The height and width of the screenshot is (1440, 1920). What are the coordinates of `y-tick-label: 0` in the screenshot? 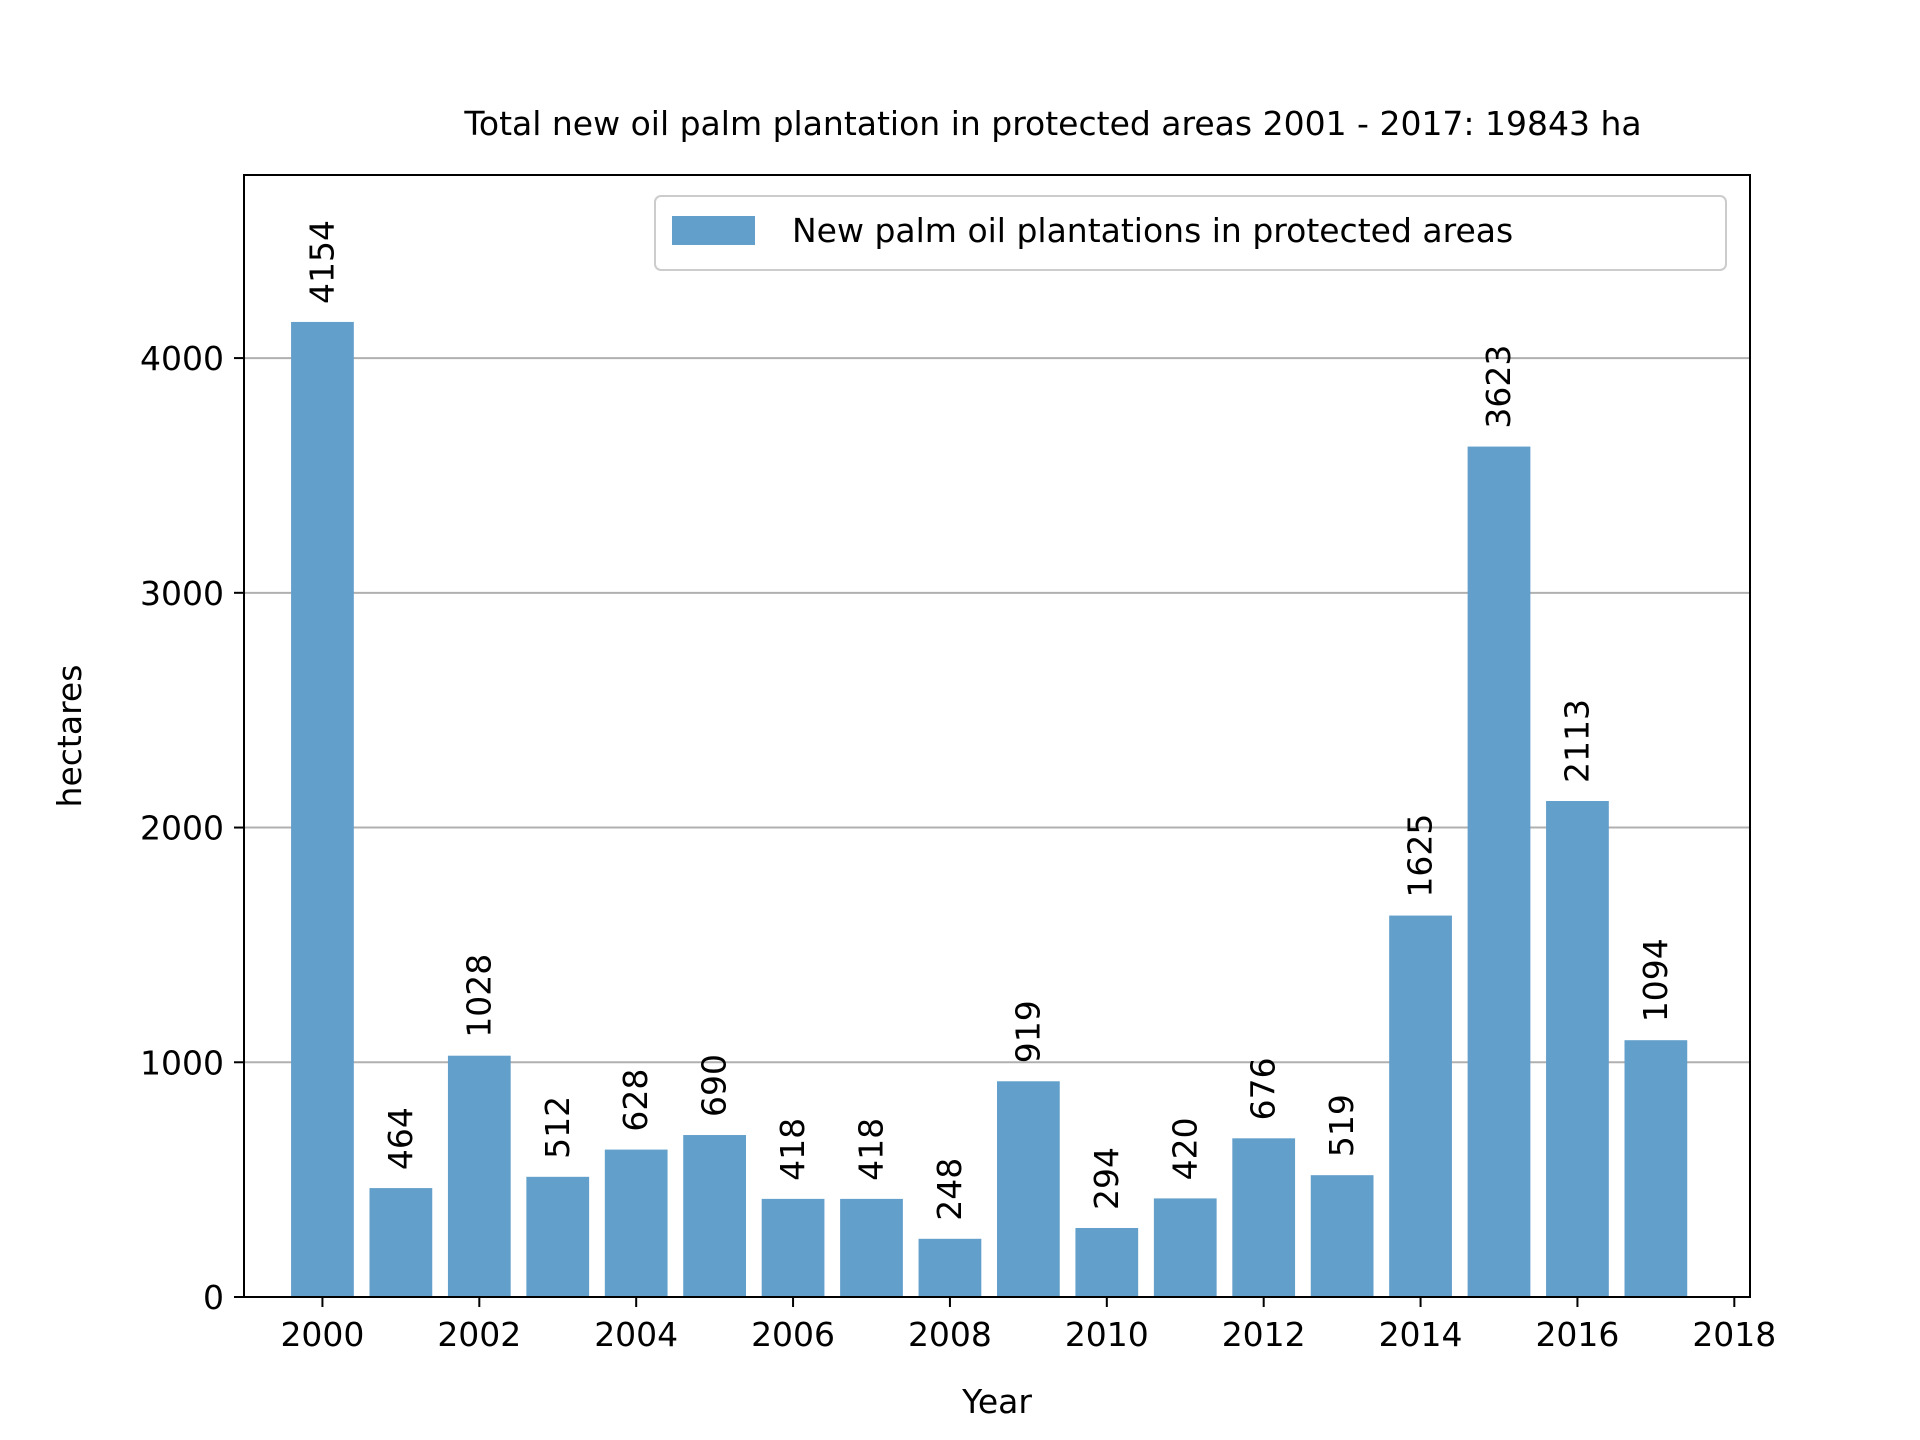 It's located at (213, 1297).